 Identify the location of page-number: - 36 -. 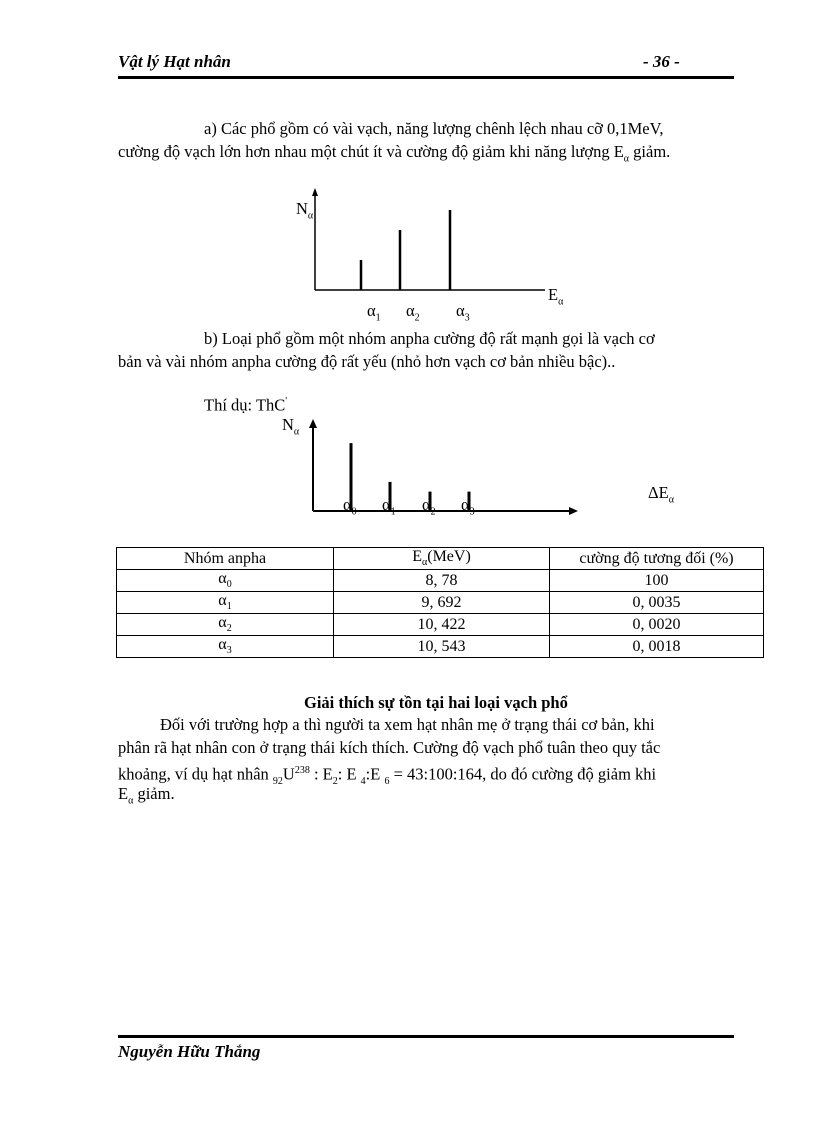
(661, 61).